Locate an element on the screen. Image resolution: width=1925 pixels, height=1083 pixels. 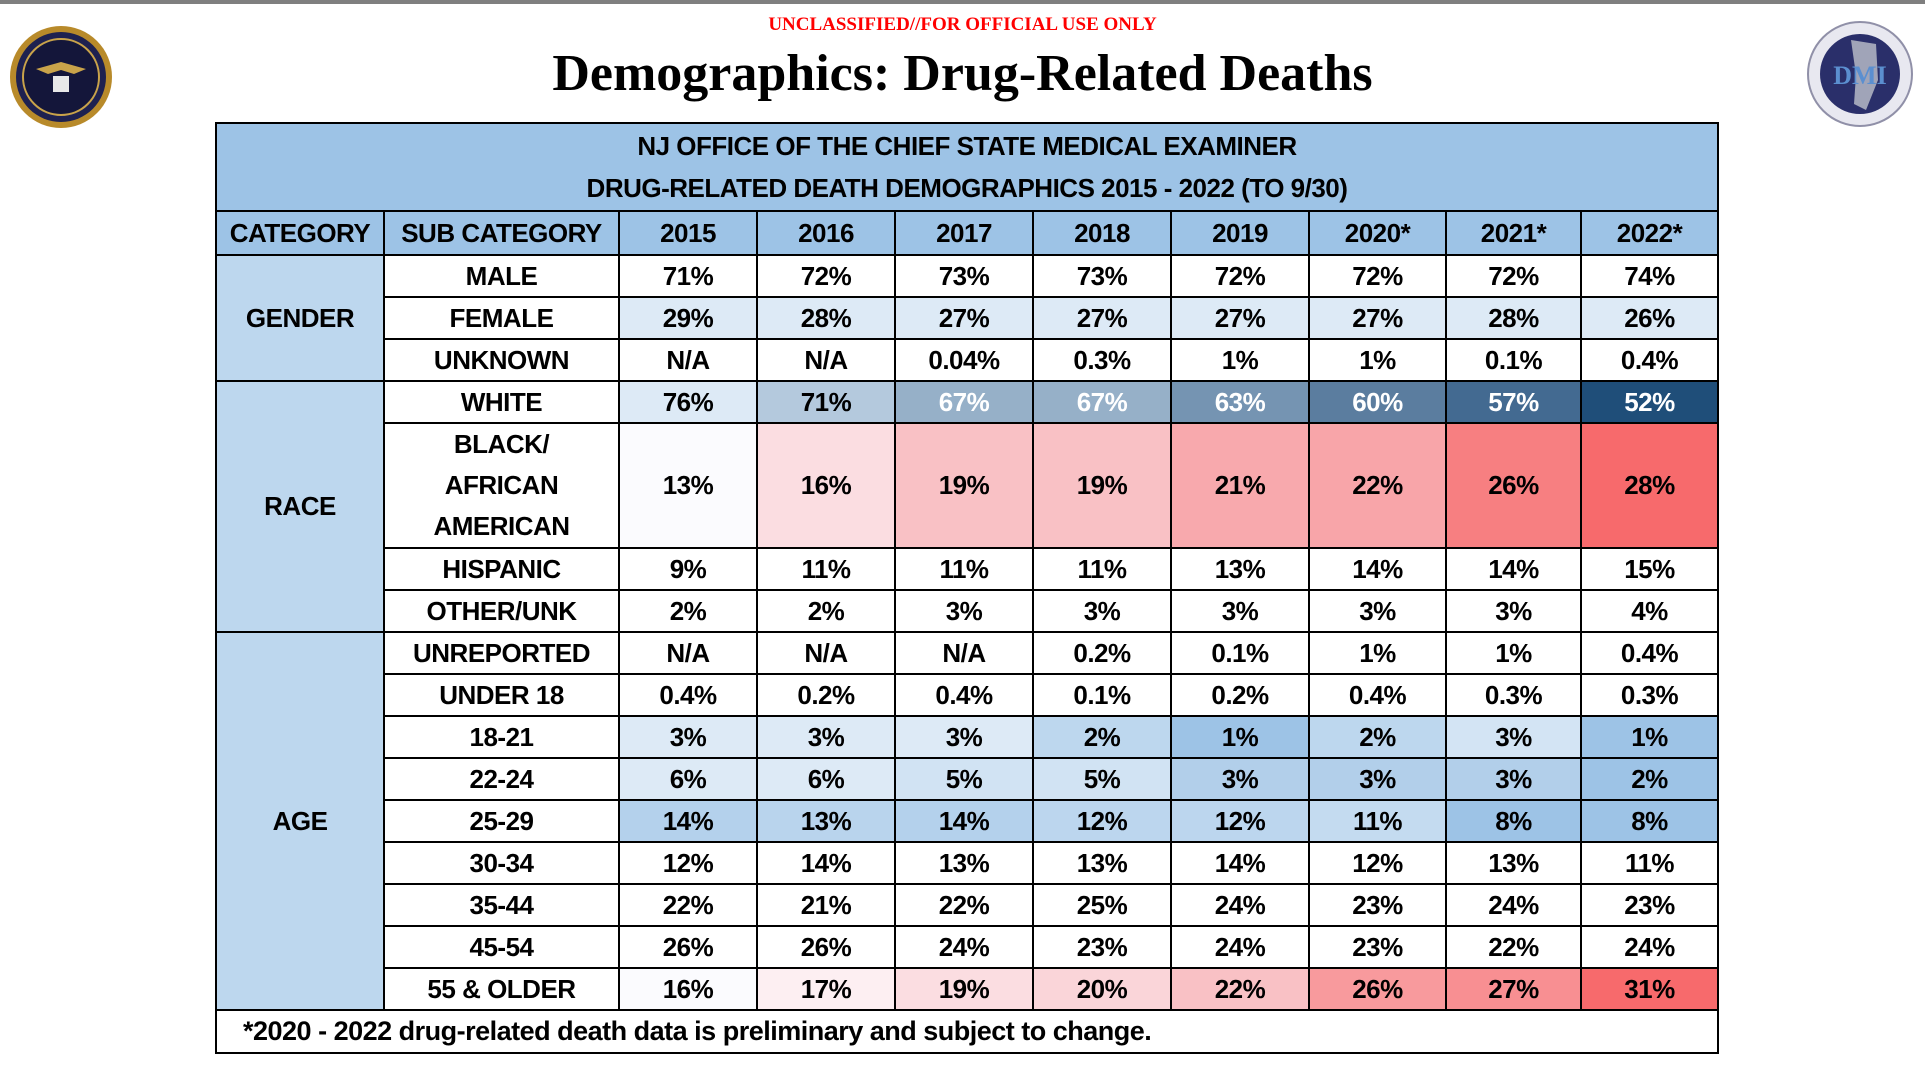
value-cell: 0.2% is located at coordinates (826, 695).